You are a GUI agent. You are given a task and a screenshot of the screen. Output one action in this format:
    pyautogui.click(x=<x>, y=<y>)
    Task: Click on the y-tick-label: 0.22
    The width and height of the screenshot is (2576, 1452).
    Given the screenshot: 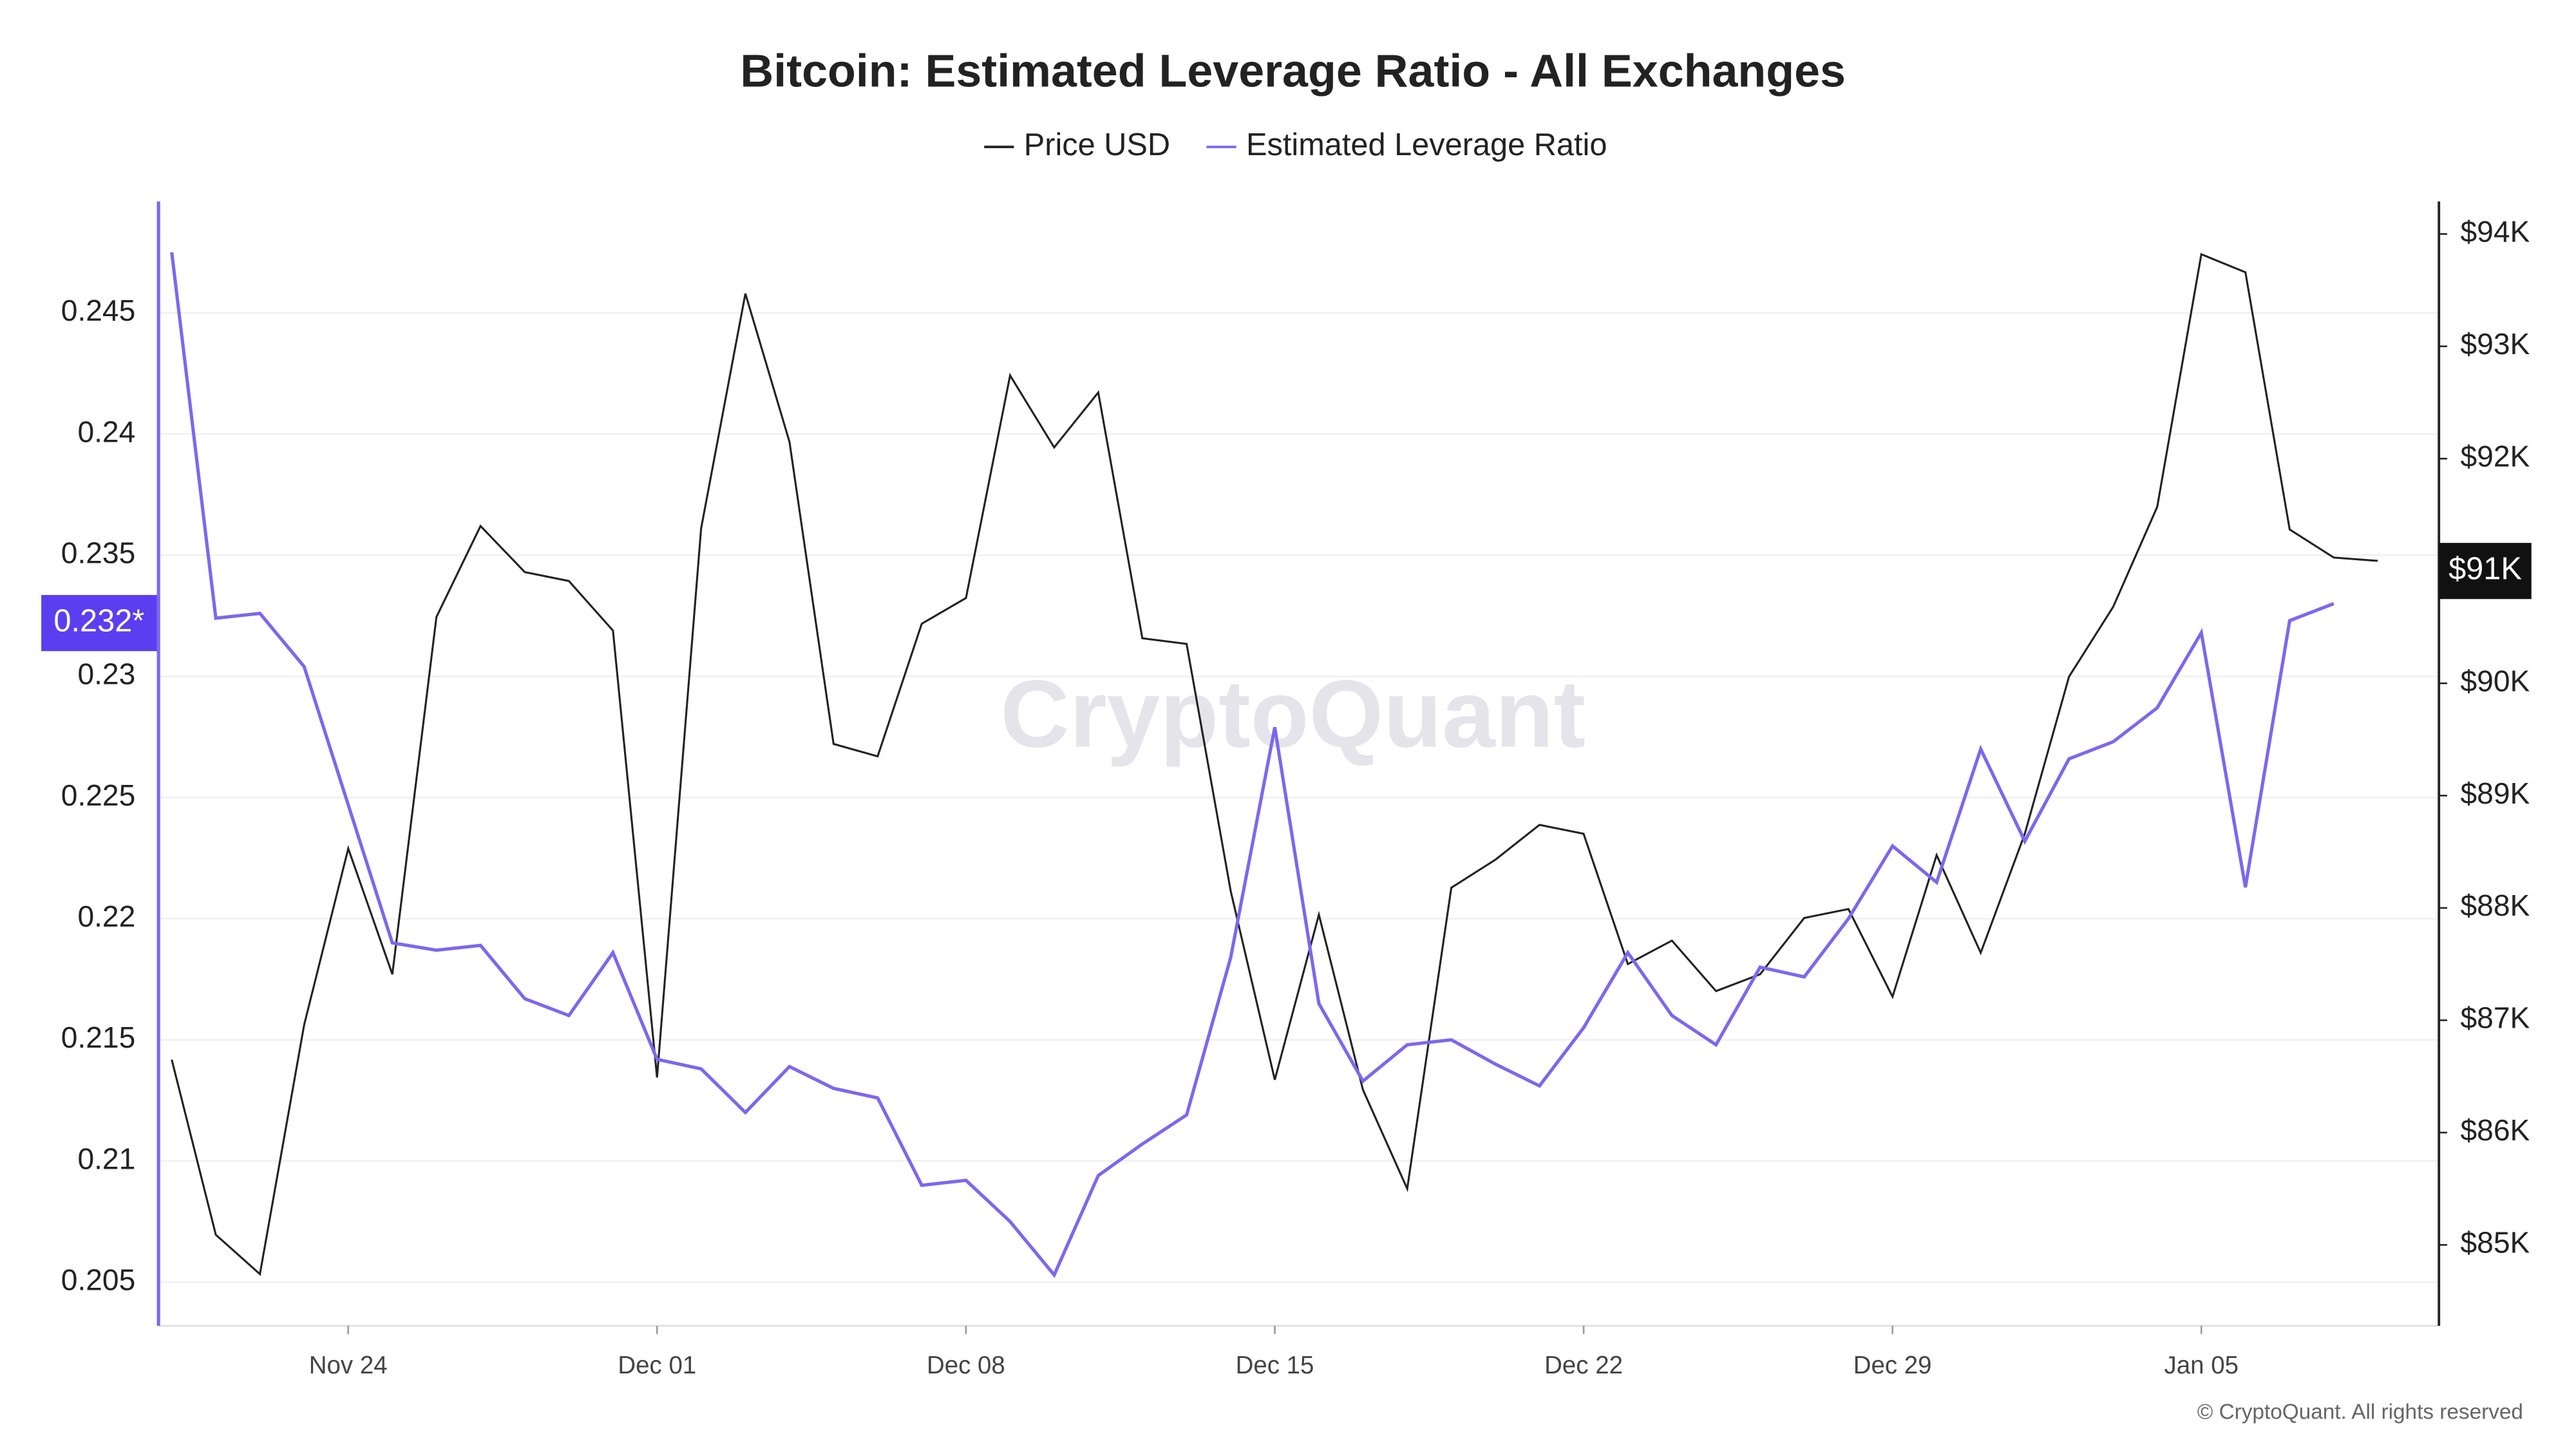 What is the action you would take?
    pyautogui.click(x=106, y=916)
    